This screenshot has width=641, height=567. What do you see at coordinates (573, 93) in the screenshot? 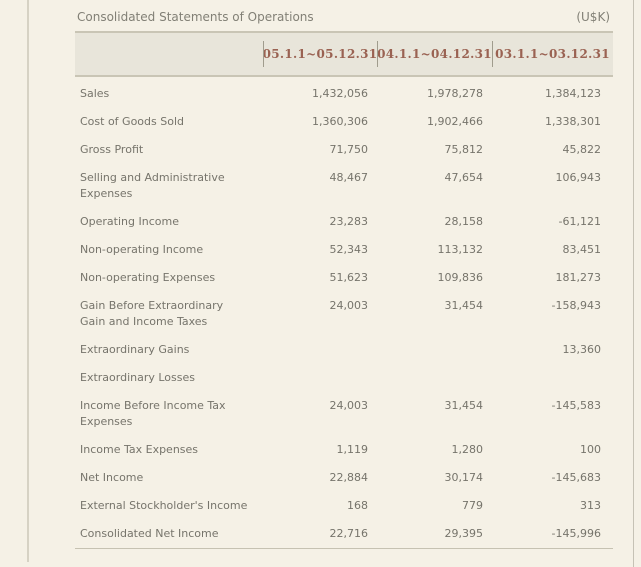
I see `row-value: 1,384,123` at bounding box center [573, 93].